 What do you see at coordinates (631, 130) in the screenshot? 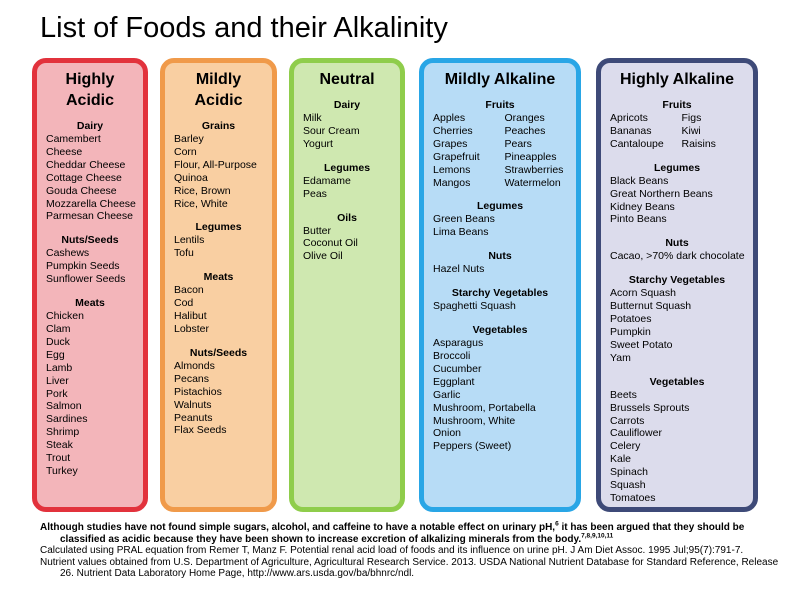
I see `food-item: Bananas` at bounding box center [631, 130].